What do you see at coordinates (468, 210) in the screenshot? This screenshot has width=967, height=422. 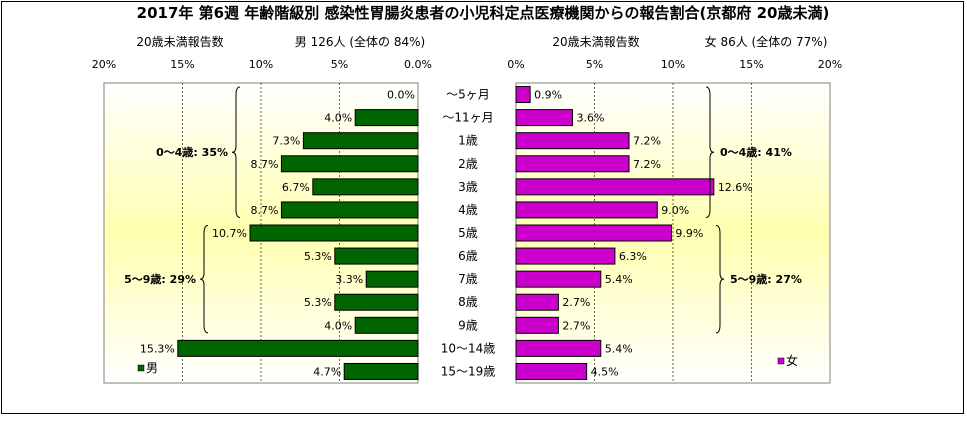 I see `age-category-label: 4歳` at bounding box center [468, 210].